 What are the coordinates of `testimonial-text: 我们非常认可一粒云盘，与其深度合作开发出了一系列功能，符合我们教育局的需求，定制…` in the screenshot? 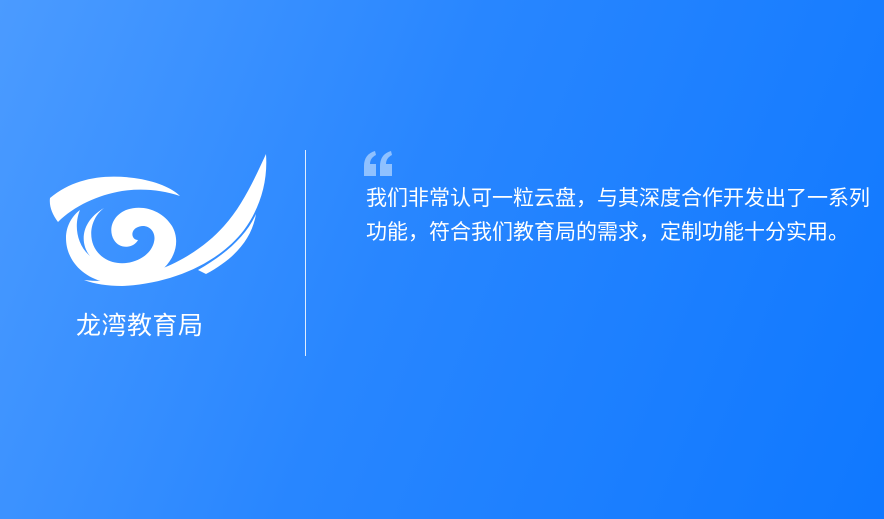 It's located at (618, 215).